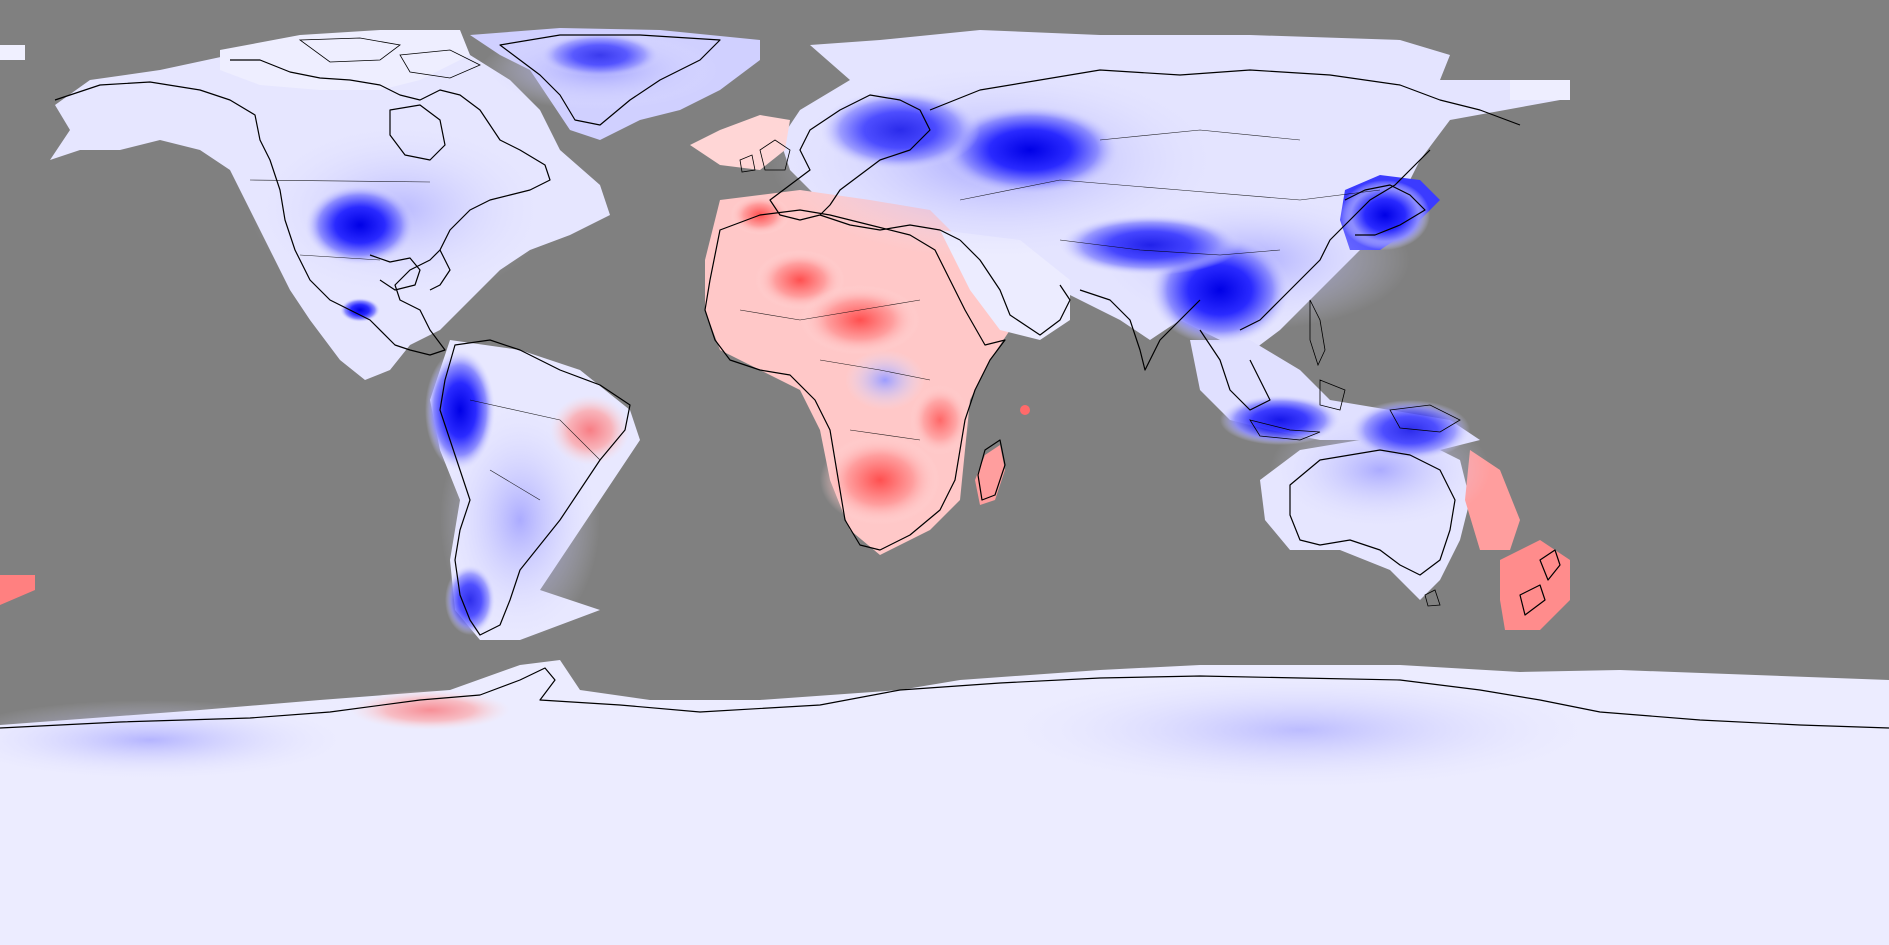 The height and width of the screenshot is (945, 1889). What do you see at coordinates (470, 600) in the screenshot?
I see `cold-core-patagonia` at bounding box center [470, 600].